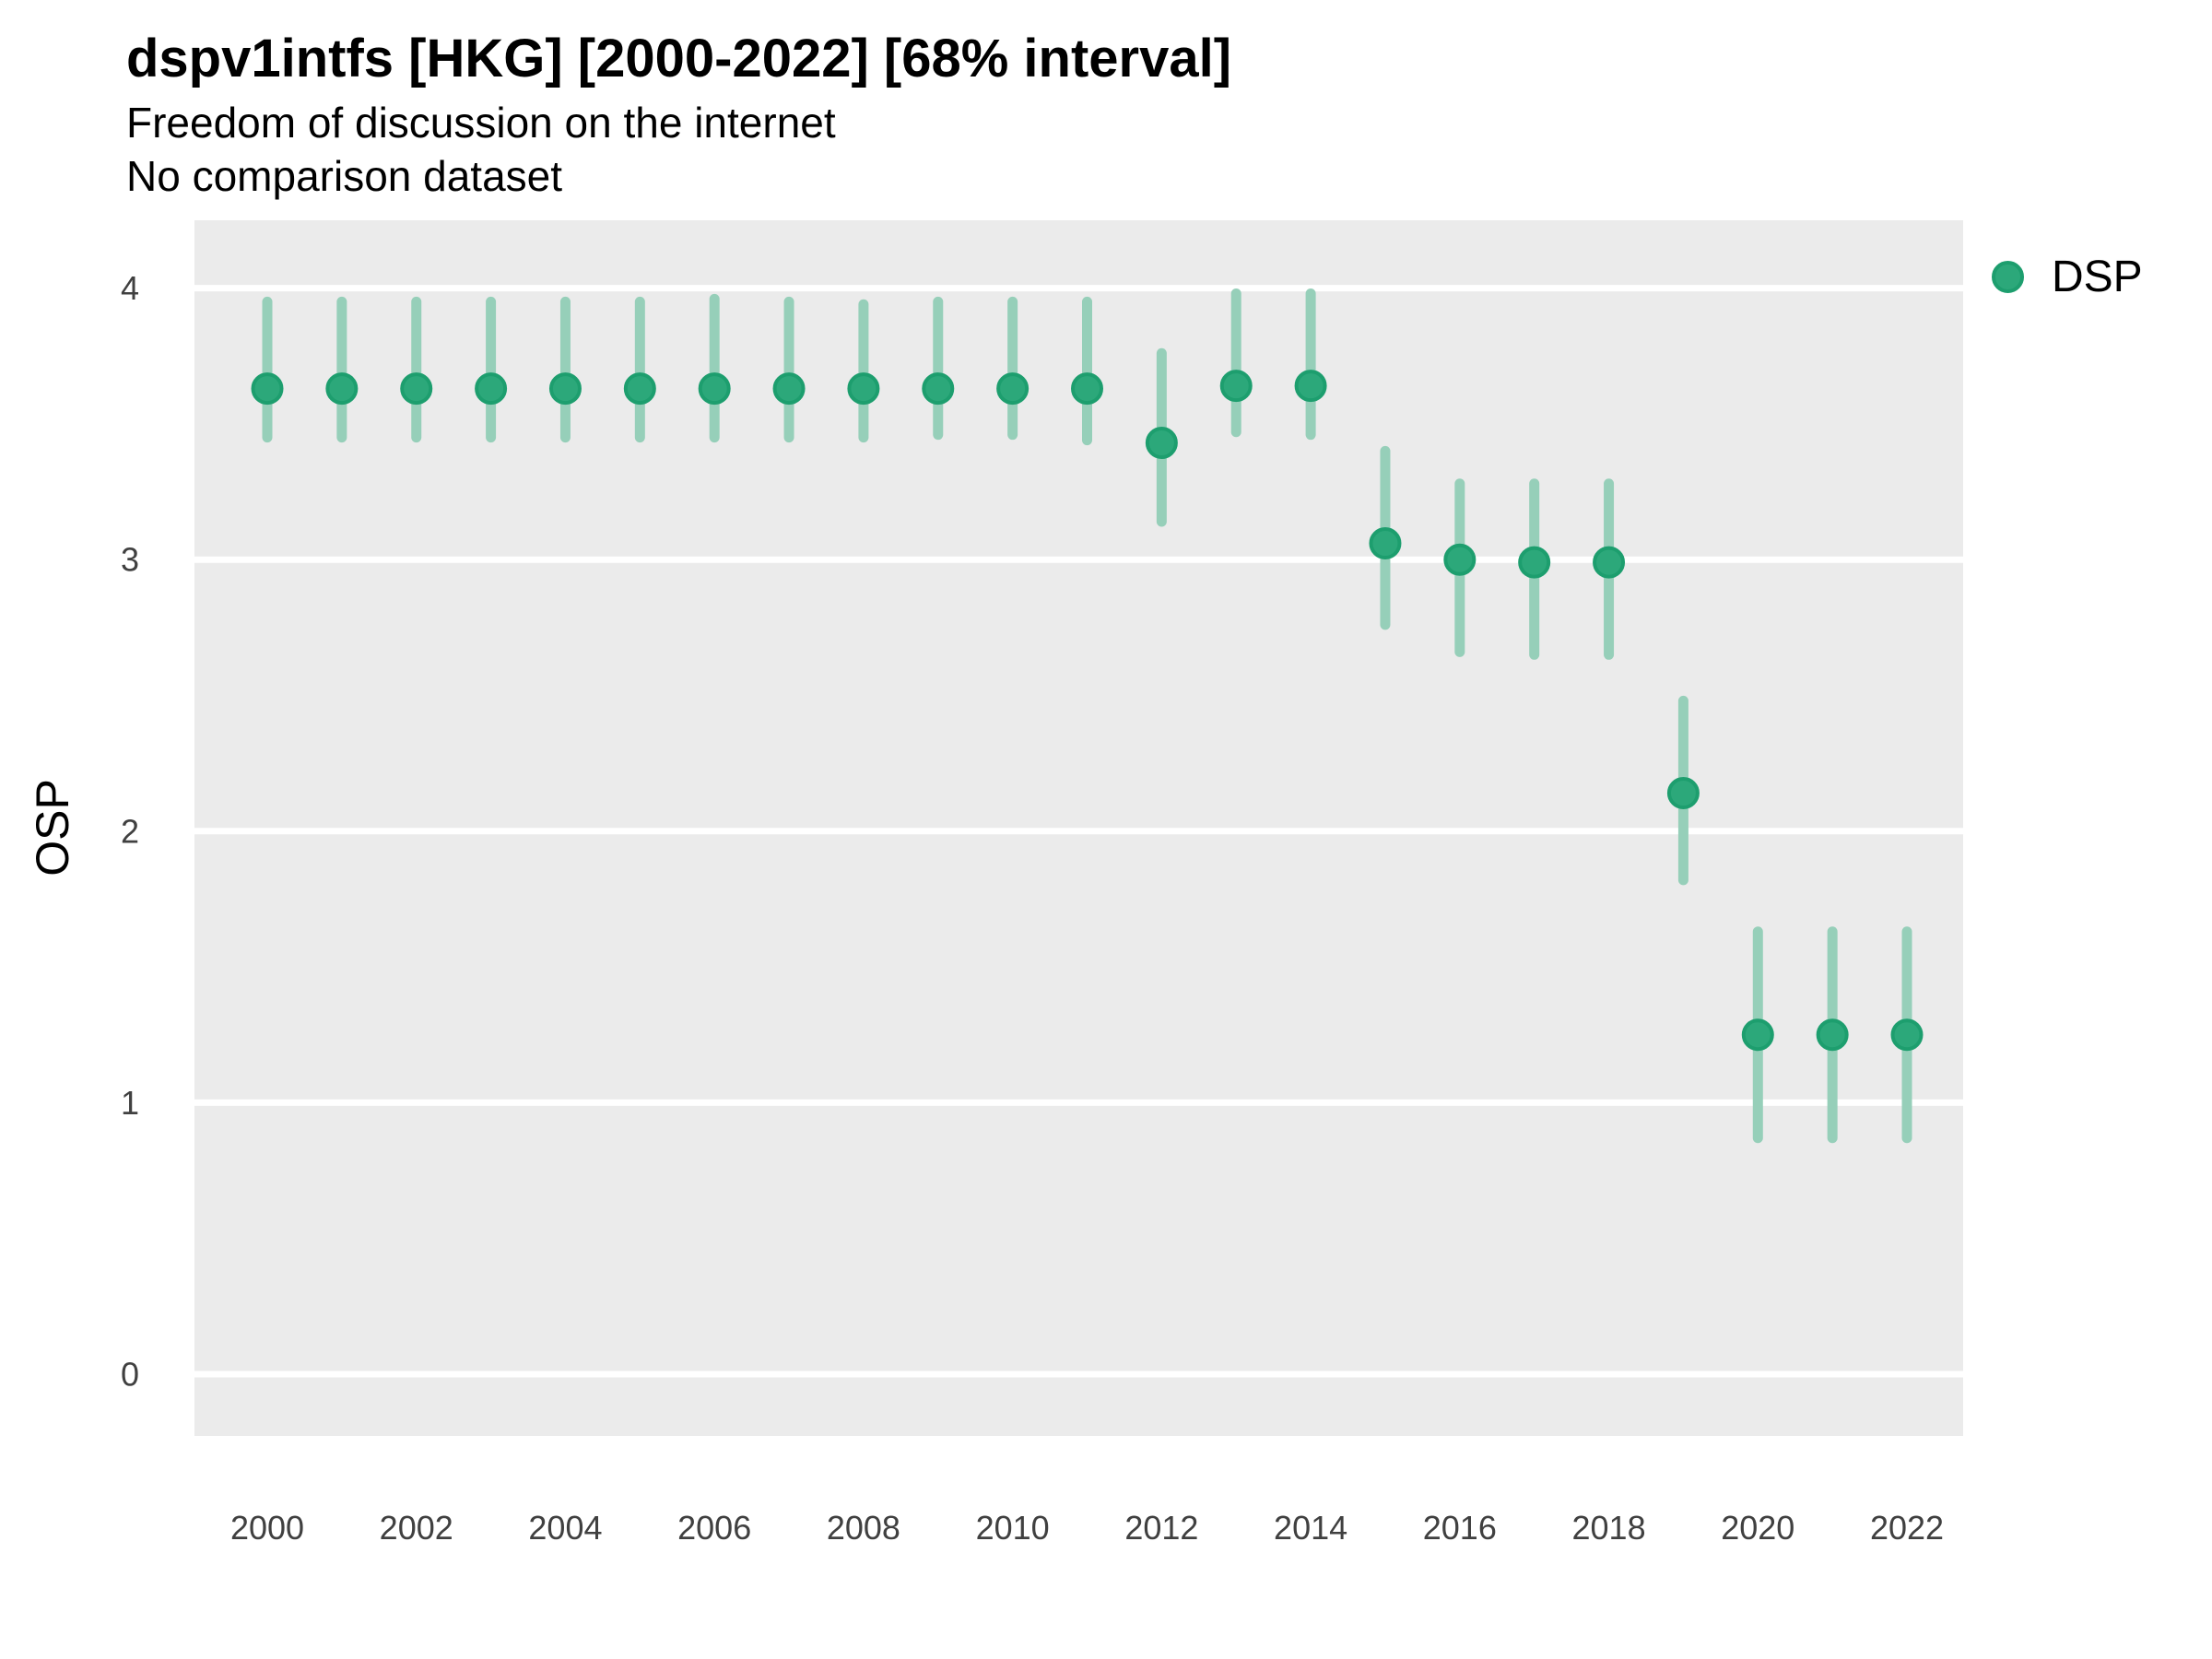 The width and height of the screenshot is (2212, 1659). What do you see at coordinates (130, 831) in the screenshot?
I see `y-tick-label-2: 2` at bounding box center [130, 831].